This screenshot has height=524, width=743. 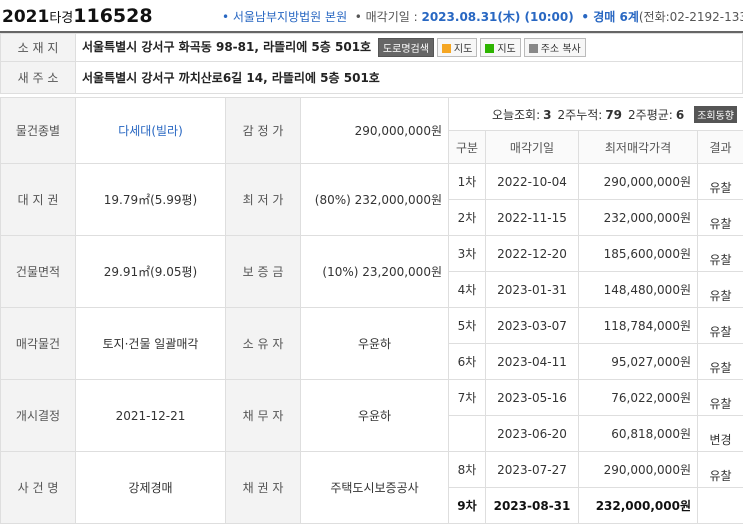 I want to click on history-result: 변경, so click(x=720, y=434).